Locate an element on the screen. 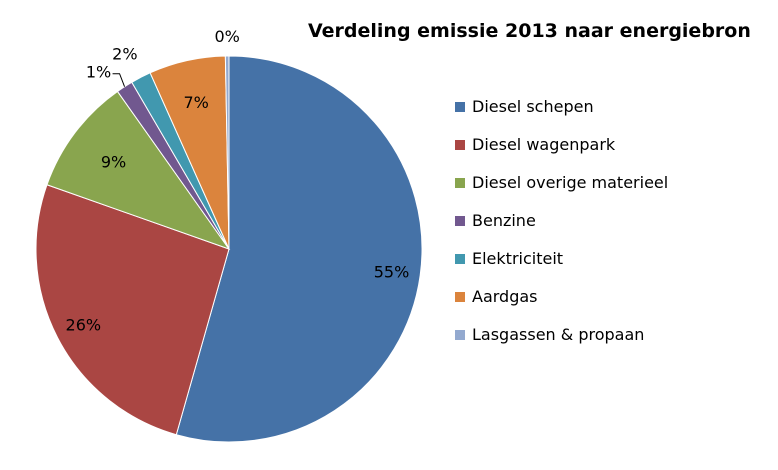  legend-item: Diesel schepen is located at coordinates (561, 116).